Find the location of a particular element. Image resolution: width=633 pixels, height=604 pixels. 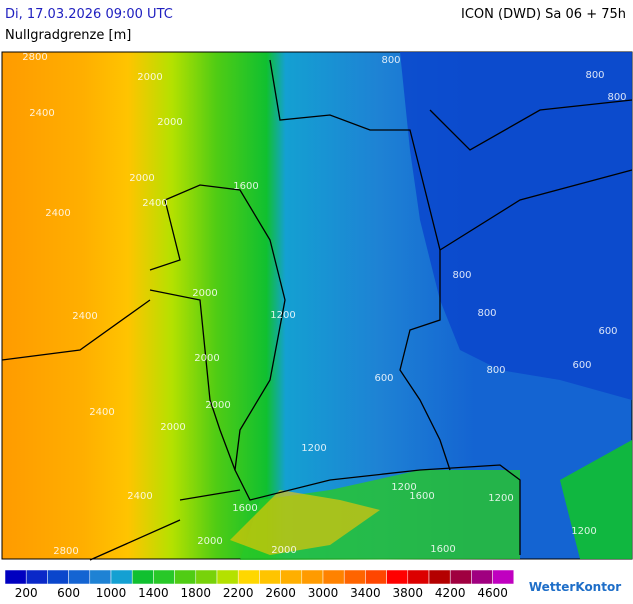

model-run: ICON (DWD) Sa 06 + 75h is located at coordinates (543, 14).